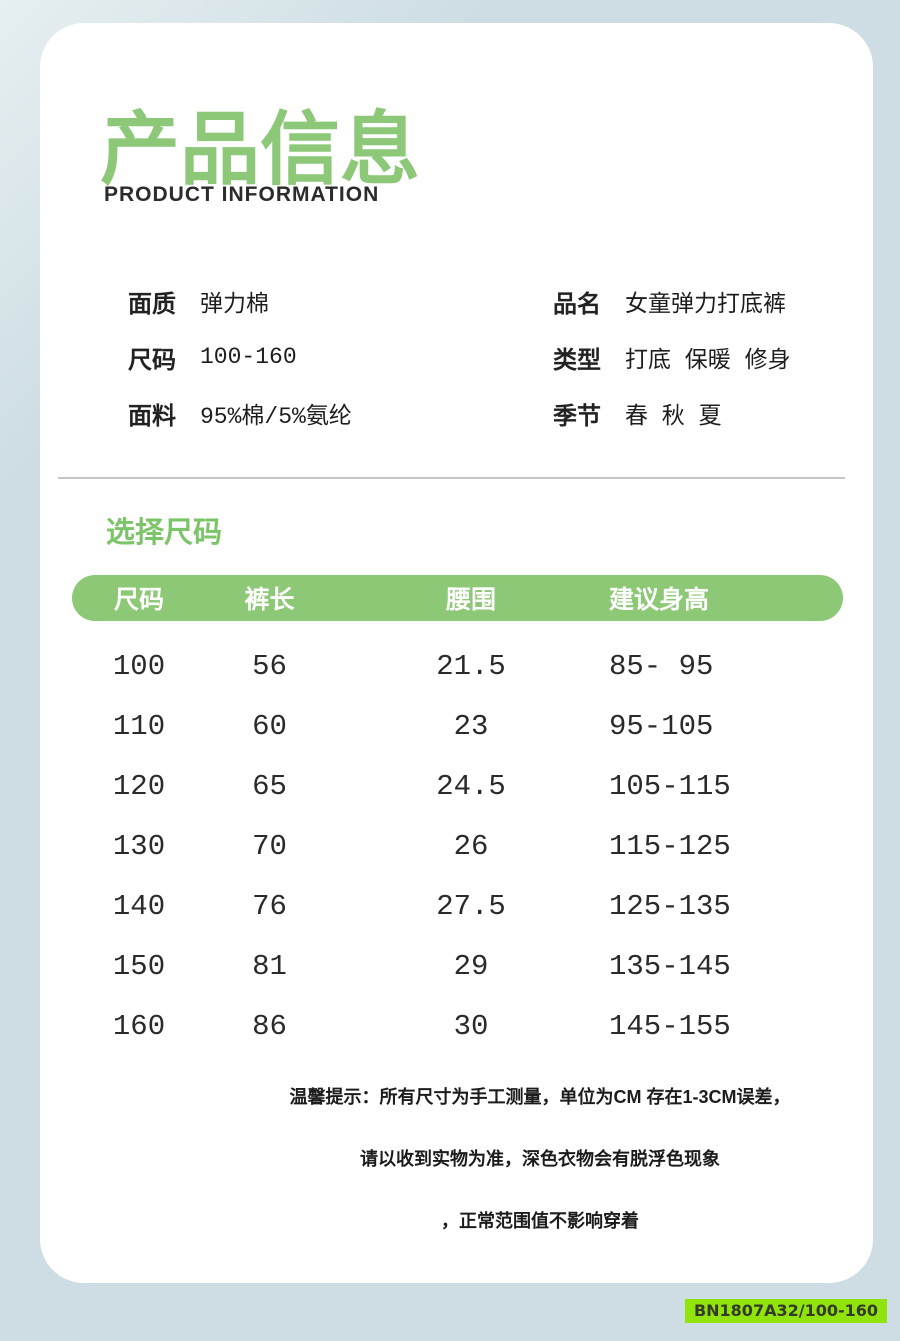 Image resolution: width=900 pixels, height=1341 pixels. I want to click on column-header-waist: 腰围, so click(470, 600).